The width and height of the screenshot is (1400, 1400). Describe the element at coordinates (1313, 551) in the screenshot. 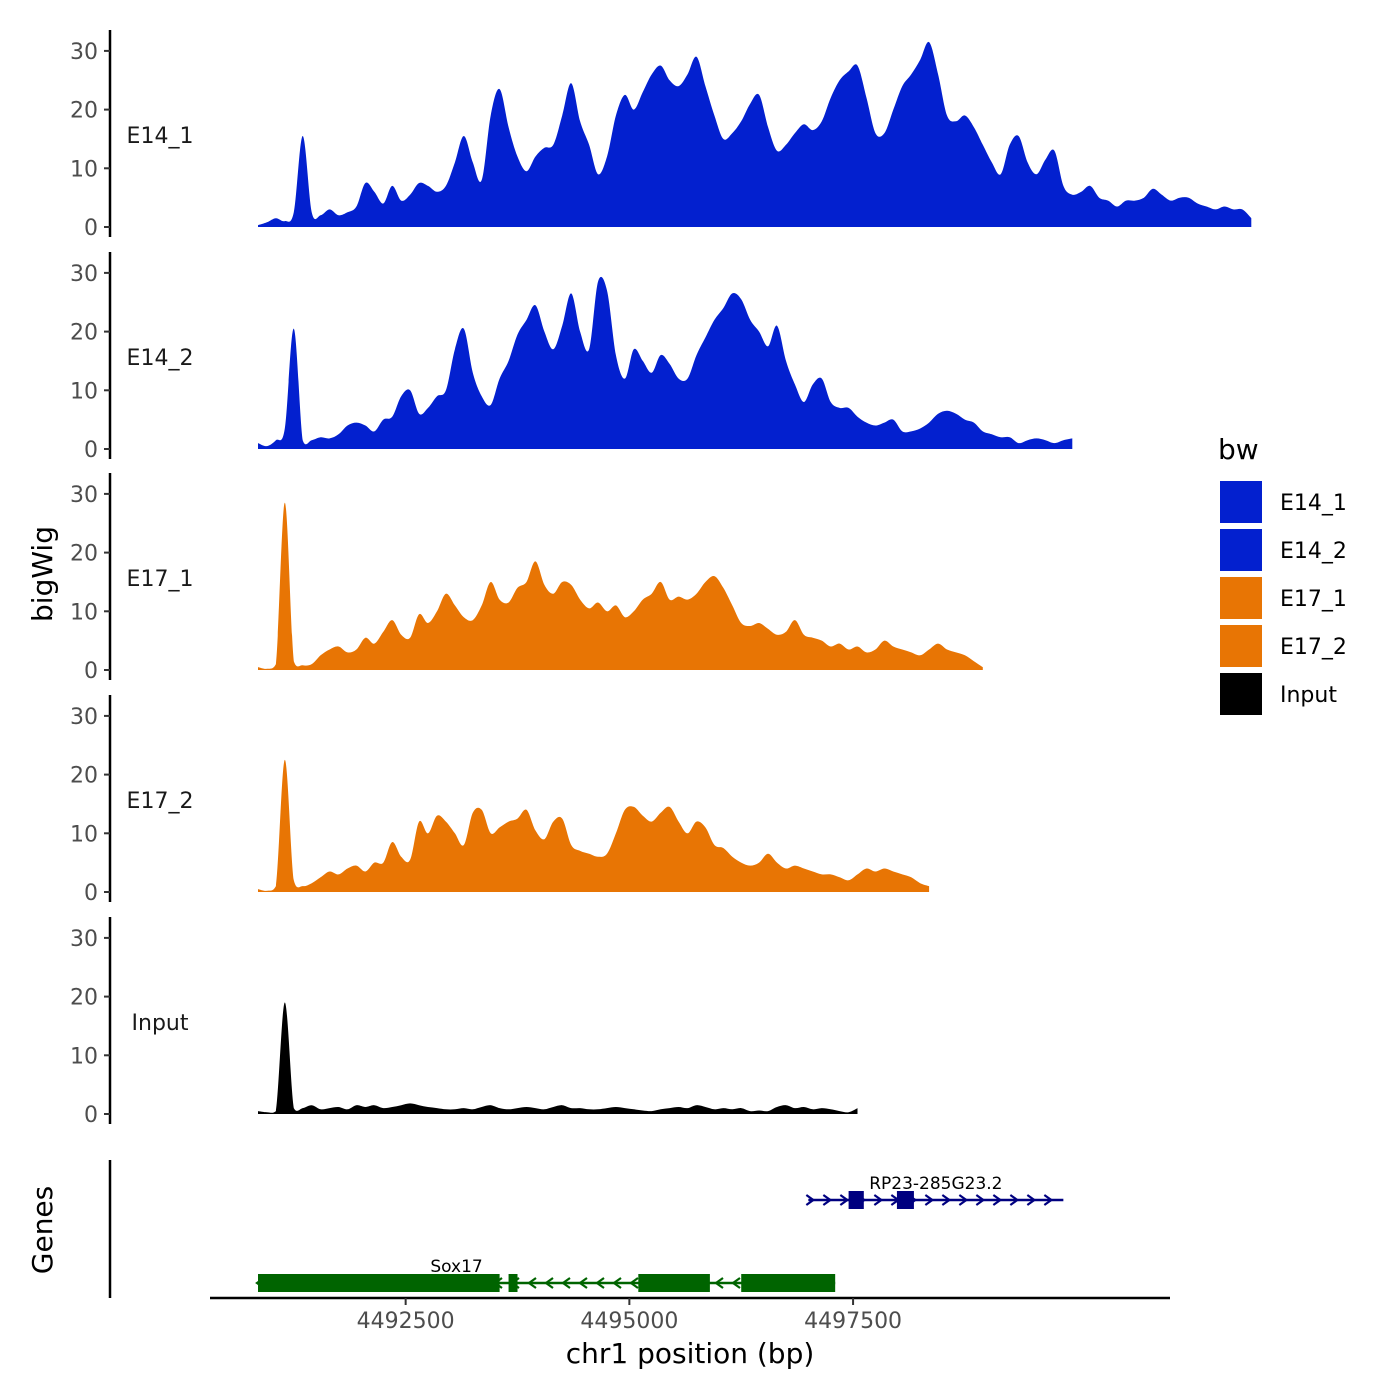

I see `legend-label-E14_2: E14_2` at that location.